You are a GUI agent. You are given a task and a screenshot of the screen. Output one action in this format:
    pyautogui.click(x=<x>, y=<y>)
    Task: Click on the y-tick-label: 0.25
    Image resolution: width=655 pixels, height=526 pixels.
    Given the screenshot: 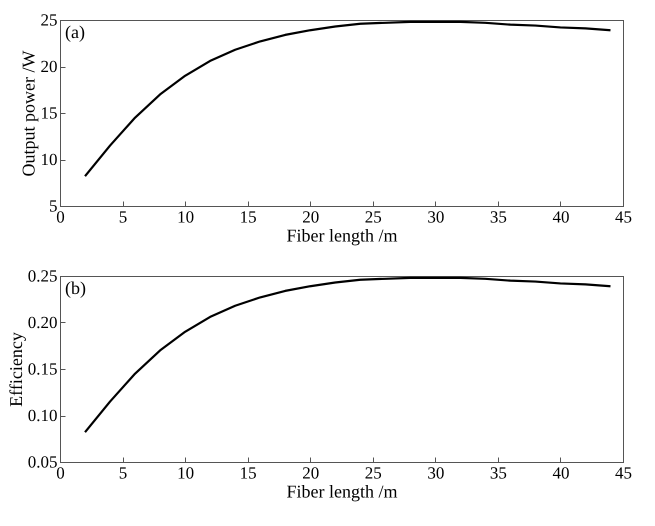 What is the action you would take?
    pyautogui.click(x=43, y=276)
    